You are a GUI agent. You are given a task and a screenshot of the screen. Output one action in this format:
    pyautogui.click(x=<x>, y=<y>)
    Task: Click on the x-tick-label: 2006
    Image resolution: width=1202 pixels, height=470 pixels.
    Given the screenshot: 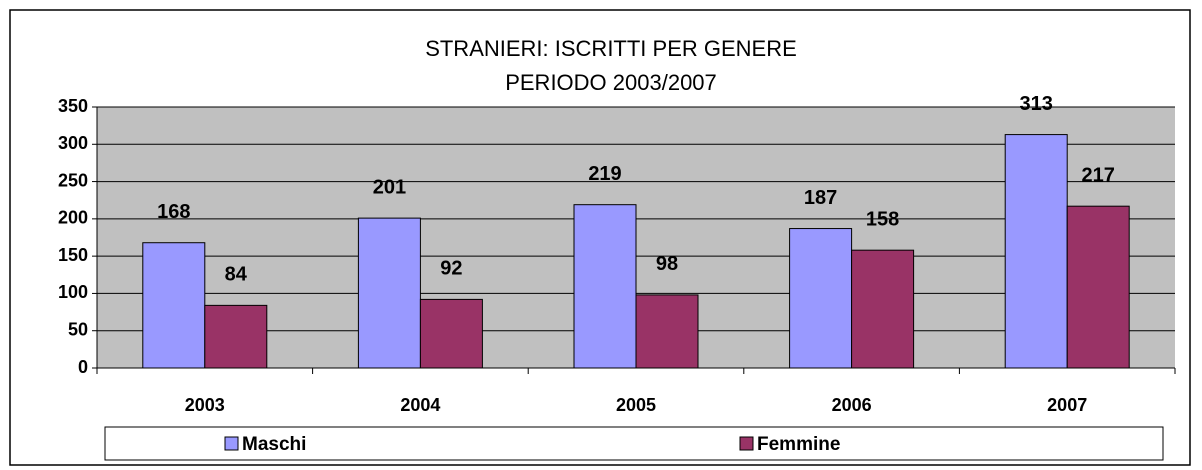 What is the action you would take?
    pyautogui.click(x=852, y=405)
    